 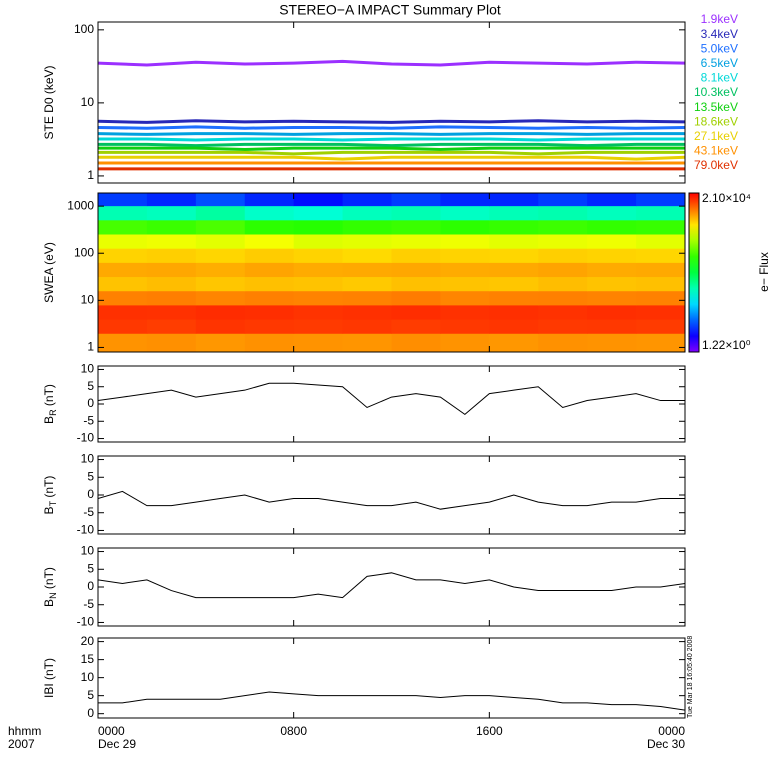 What do you see at coordinates (690, 677) in the screenshot?
I see `timestamp: Tue Mar 18 16:05:40 2008` at bounding box center [690, 677].